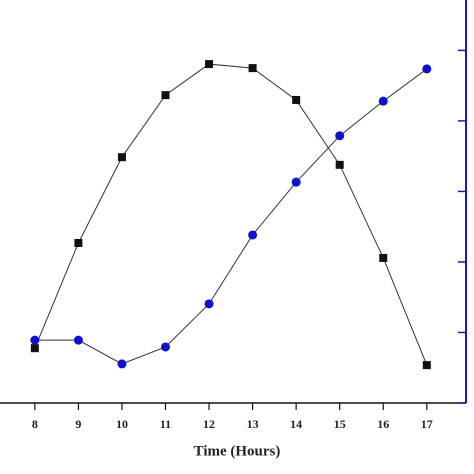 The height and width of the screenshot is (474, 474). What do you see at coordinates (340, 424) in the screenshot?
I see `x-tick-label: 15` at bounding box center [340, 424].